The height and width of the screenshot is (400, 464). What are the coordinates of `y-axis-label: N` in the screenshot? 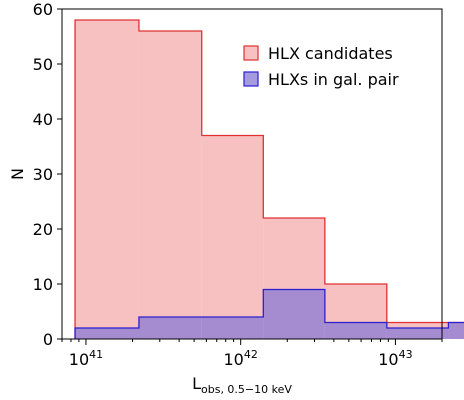 It's located at (17, 174).